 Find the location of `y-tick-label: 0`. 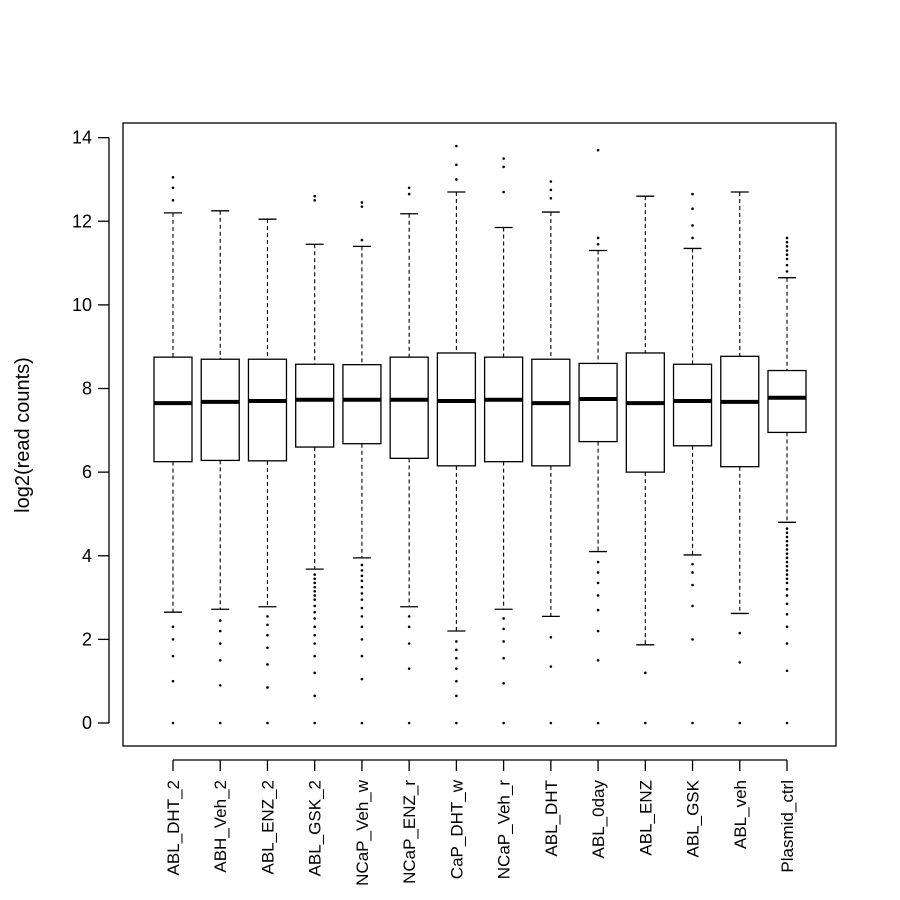

y-tick-label: 0 is located at coordinates (87, 723).